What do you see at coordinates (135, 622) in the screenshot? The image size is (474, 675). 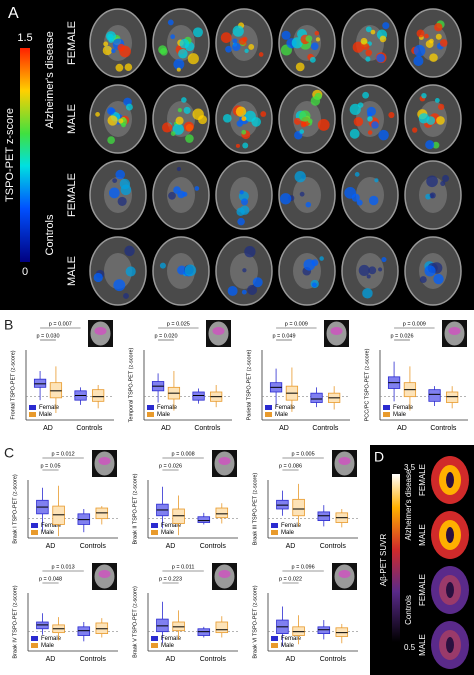 I see `y-axis-label: Braak V TSPO-PET (z-score)` at bounding box center [135, 622].